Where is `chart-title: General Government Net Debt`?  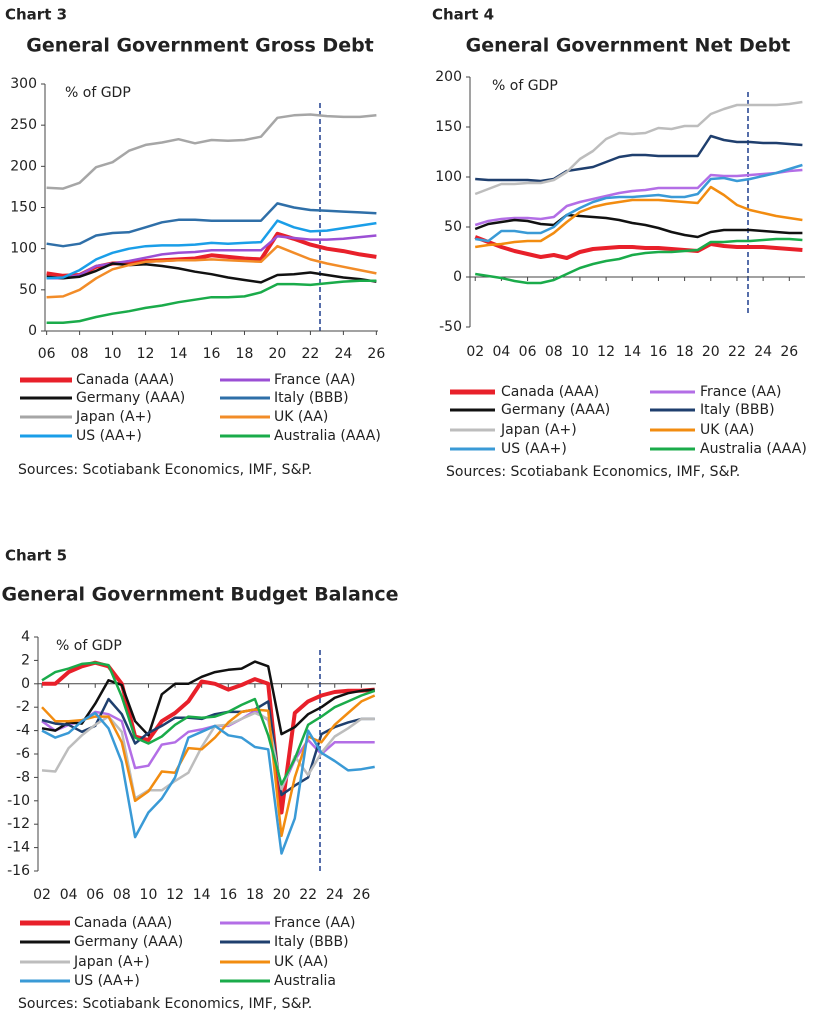
chart-title: General Government Net Debt is located at coordinates (628, 46).